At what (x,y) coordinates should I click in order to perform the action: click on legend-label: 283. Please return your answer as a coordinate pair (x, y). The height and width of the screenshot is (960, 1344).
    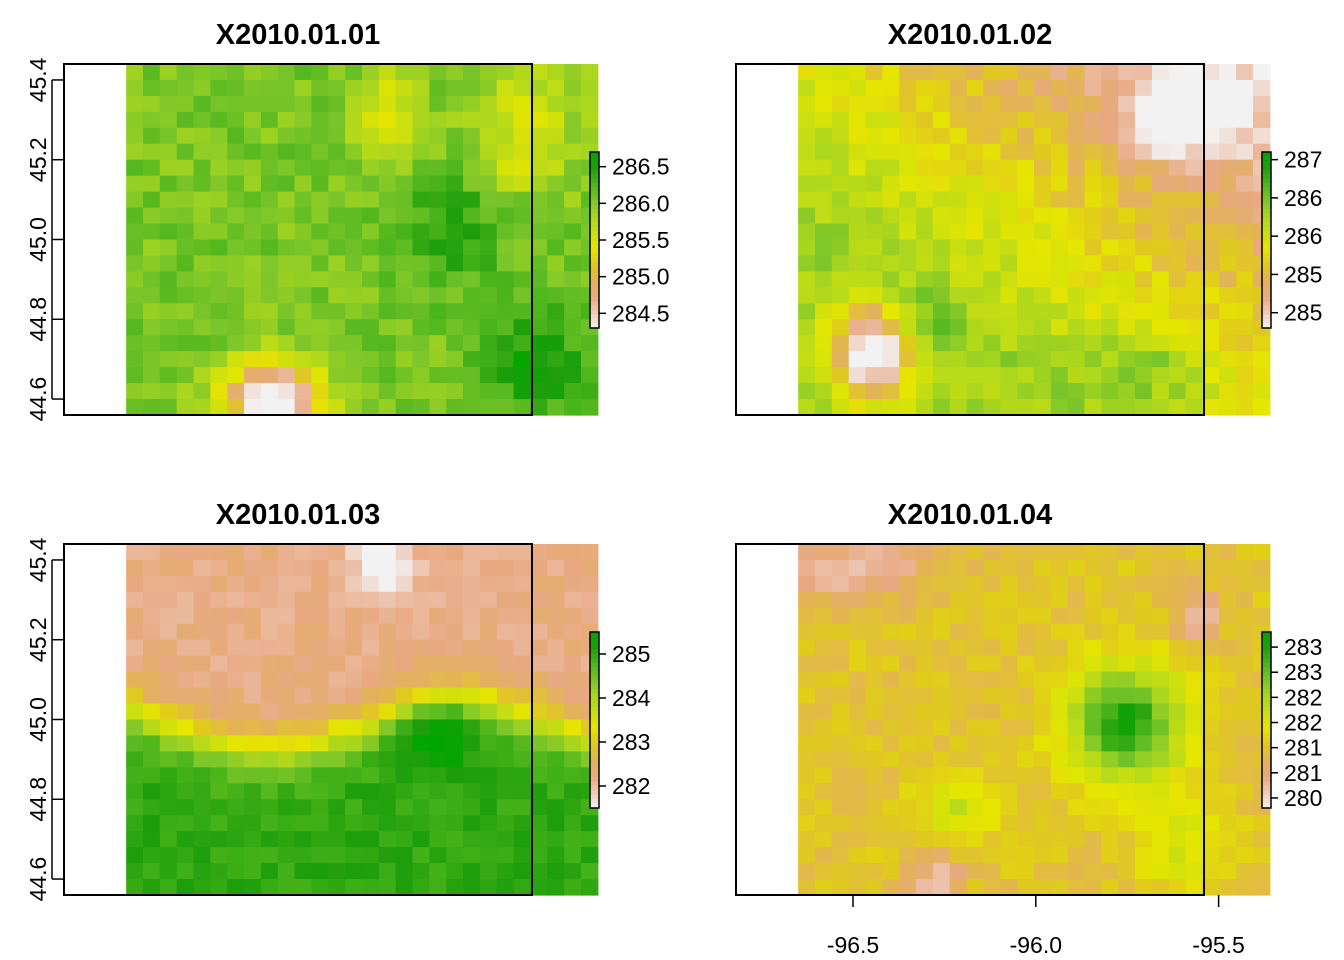
    Looking at the image, I should click on (631, 742).